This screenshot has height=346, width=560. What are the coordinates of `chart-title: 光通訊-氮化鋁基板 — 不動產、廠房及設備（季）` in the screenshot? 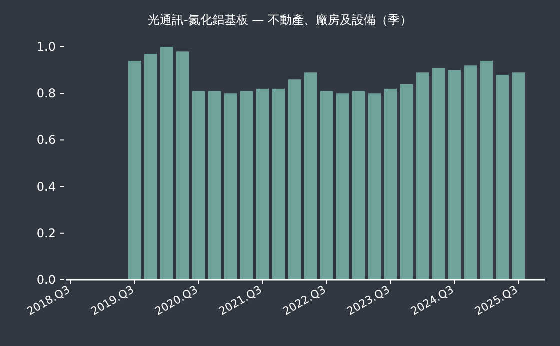 It's located at (280, 20).